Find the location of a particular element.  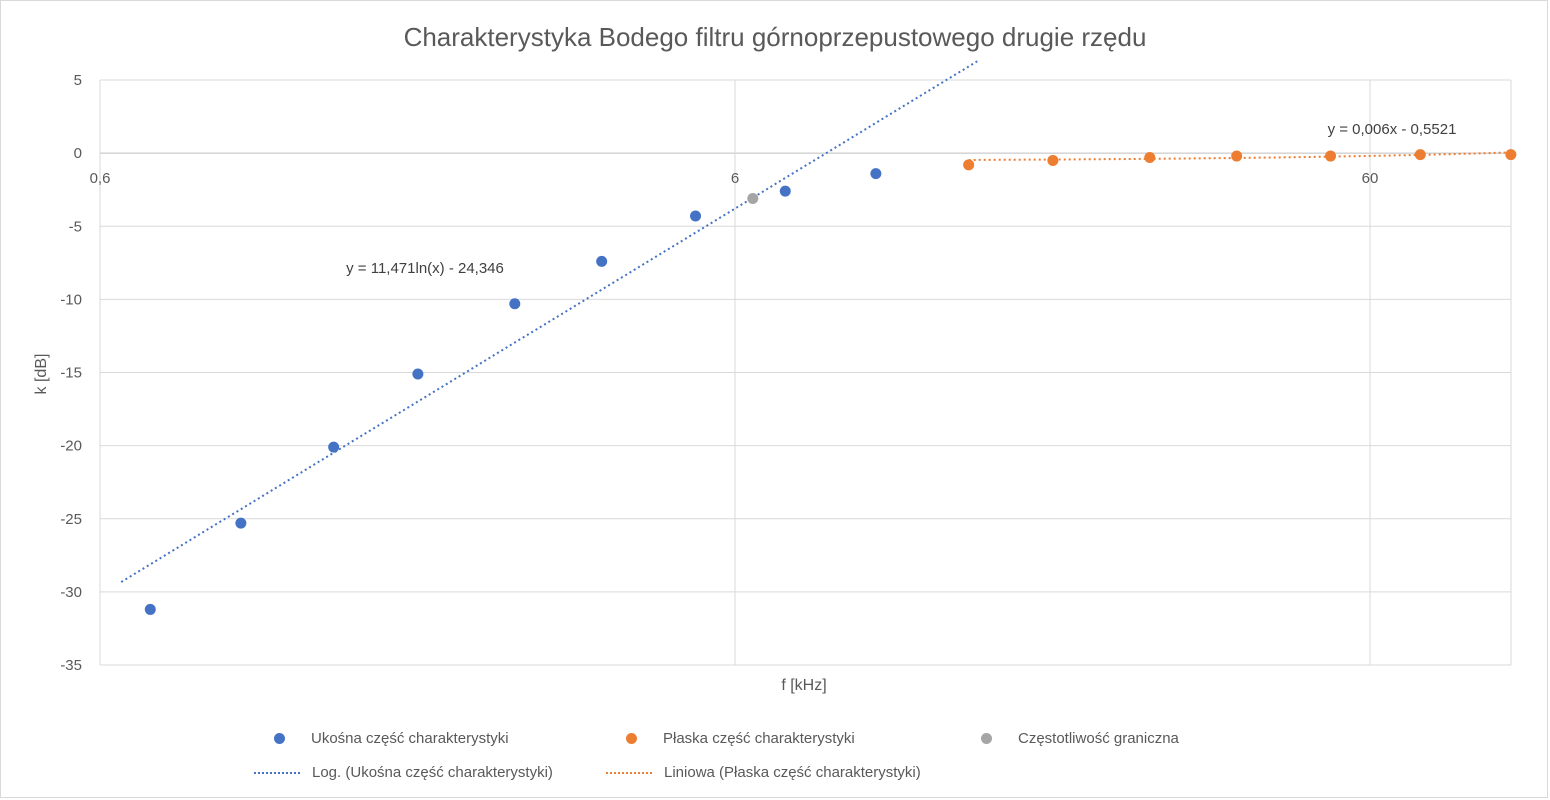

y-tick-label: -15 is located at coordinates (71, 373).